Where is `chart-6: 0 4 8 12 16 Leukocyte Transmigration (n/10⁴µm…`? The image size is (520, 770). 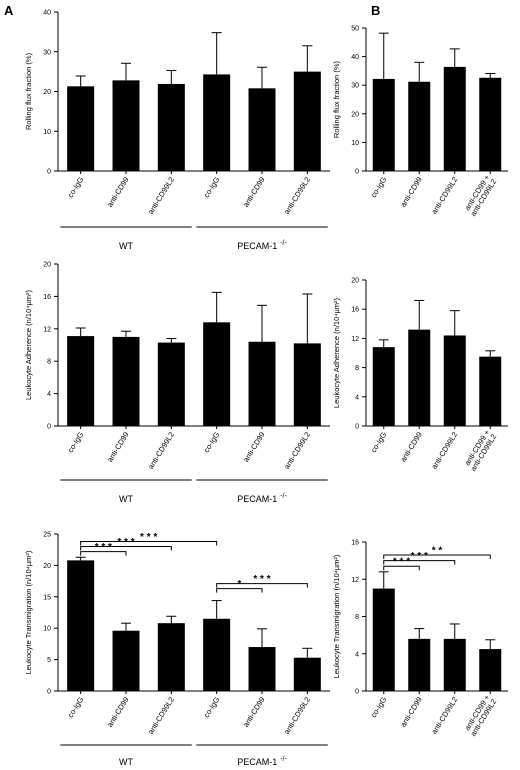 chart-6: 0 4 8 12 16 Leukocyte Transmigration (n/10⁴µm… is located at coordinates (420, 639).